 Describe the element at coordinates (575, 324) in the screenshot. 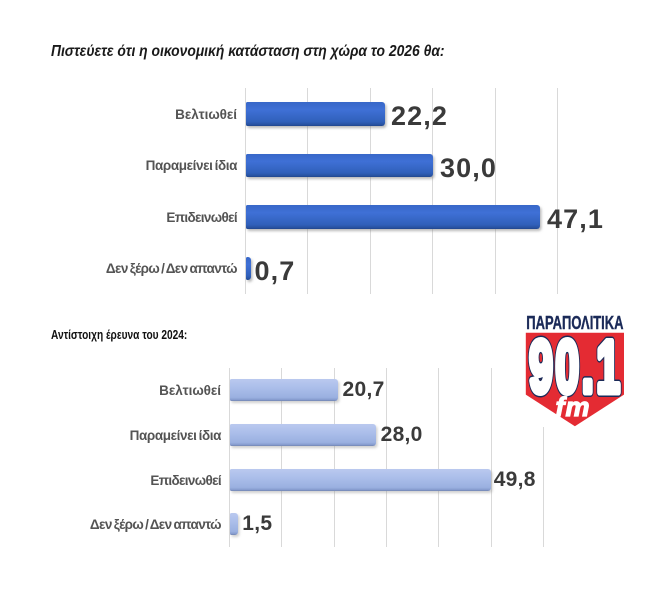

I see `svg-text: ΠΑΡΑΠΟΛΙΤΙΚΑ` at that location.